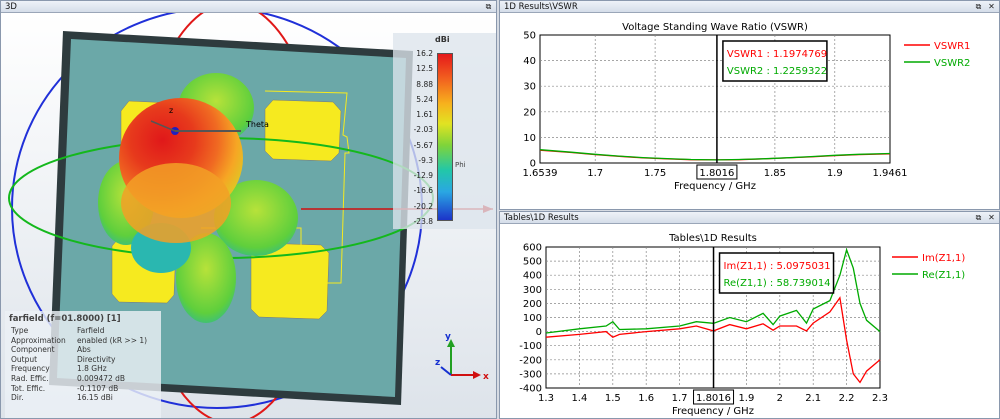 This screenshot has width=1000, height=419. Describe the element at coordinates (952, 46) in the screenshot. I see `legend-label: VSWR1` at that location.